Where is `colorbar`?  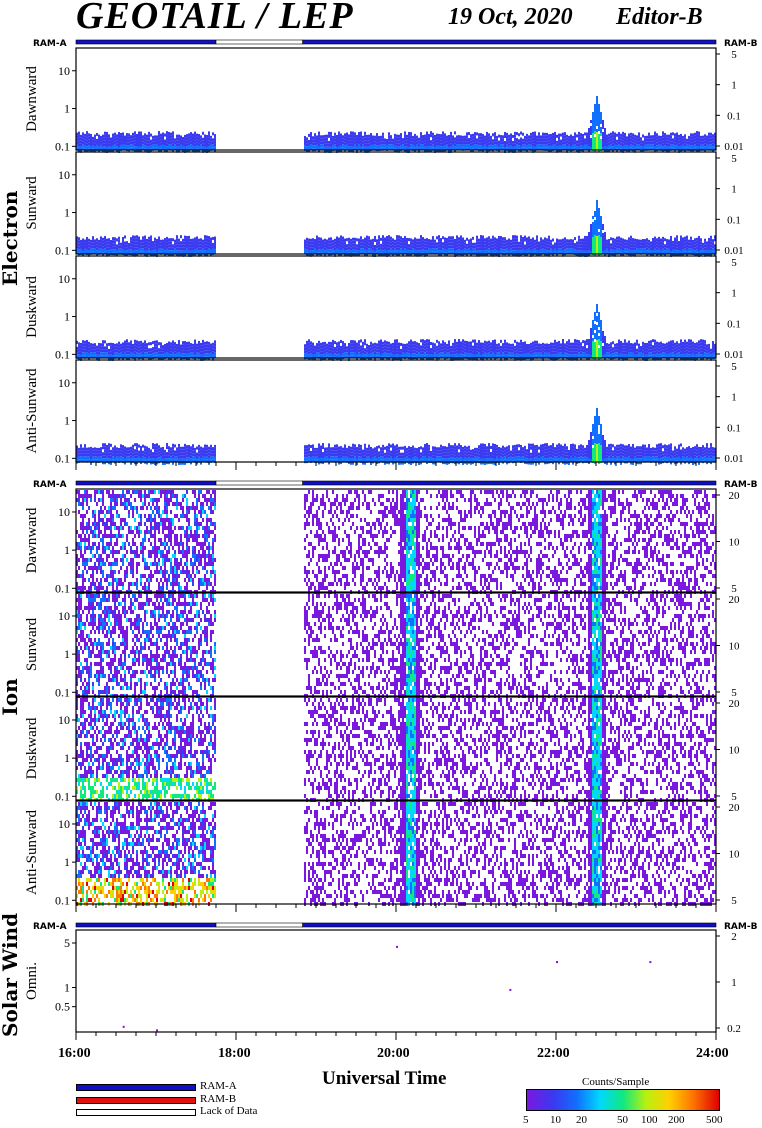 colorbar is located at coordinates (623, 1100).